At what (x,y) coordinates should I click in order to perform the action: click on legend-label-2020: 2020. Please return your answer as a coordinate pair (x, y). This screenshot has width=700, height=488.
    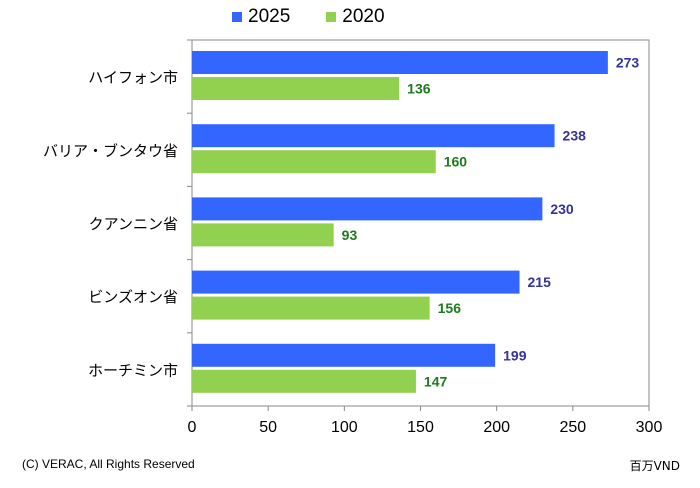
    Looking at the image, I should click on (363, 16).